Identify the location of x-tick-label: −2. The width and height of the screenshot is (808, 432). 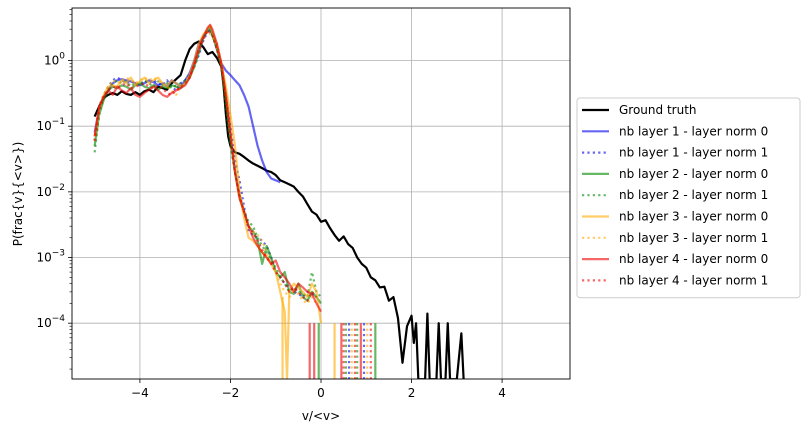
(231, 393).